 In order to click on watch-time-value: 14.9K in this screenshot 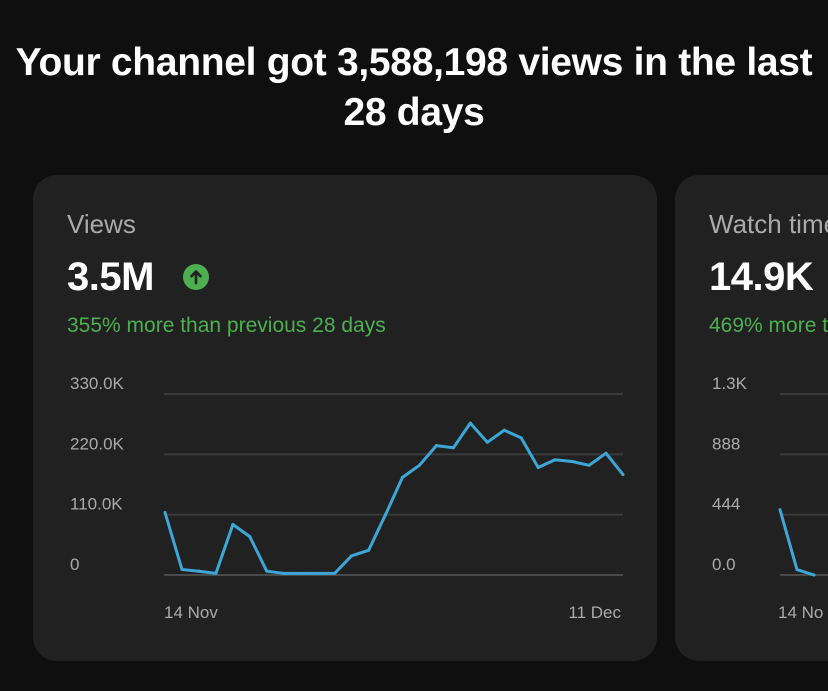, I will do `click(761, 277)`.